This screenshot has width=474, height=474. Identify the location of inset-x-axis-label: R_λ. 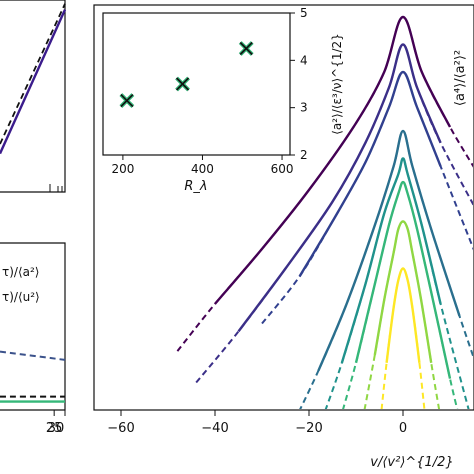
(195, 186).